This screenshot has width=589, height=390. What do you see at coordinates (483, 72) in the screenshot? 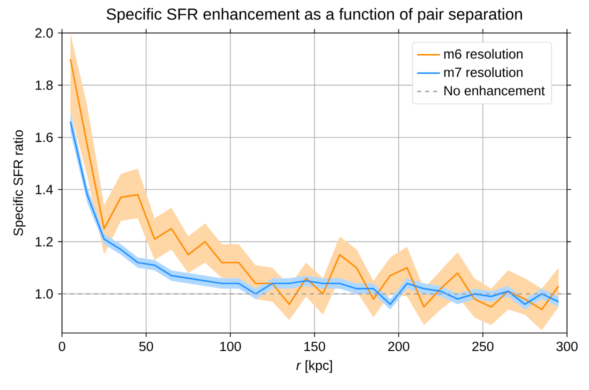
I see `legend-label: m7 resolution` at bounding box center [483, 72].